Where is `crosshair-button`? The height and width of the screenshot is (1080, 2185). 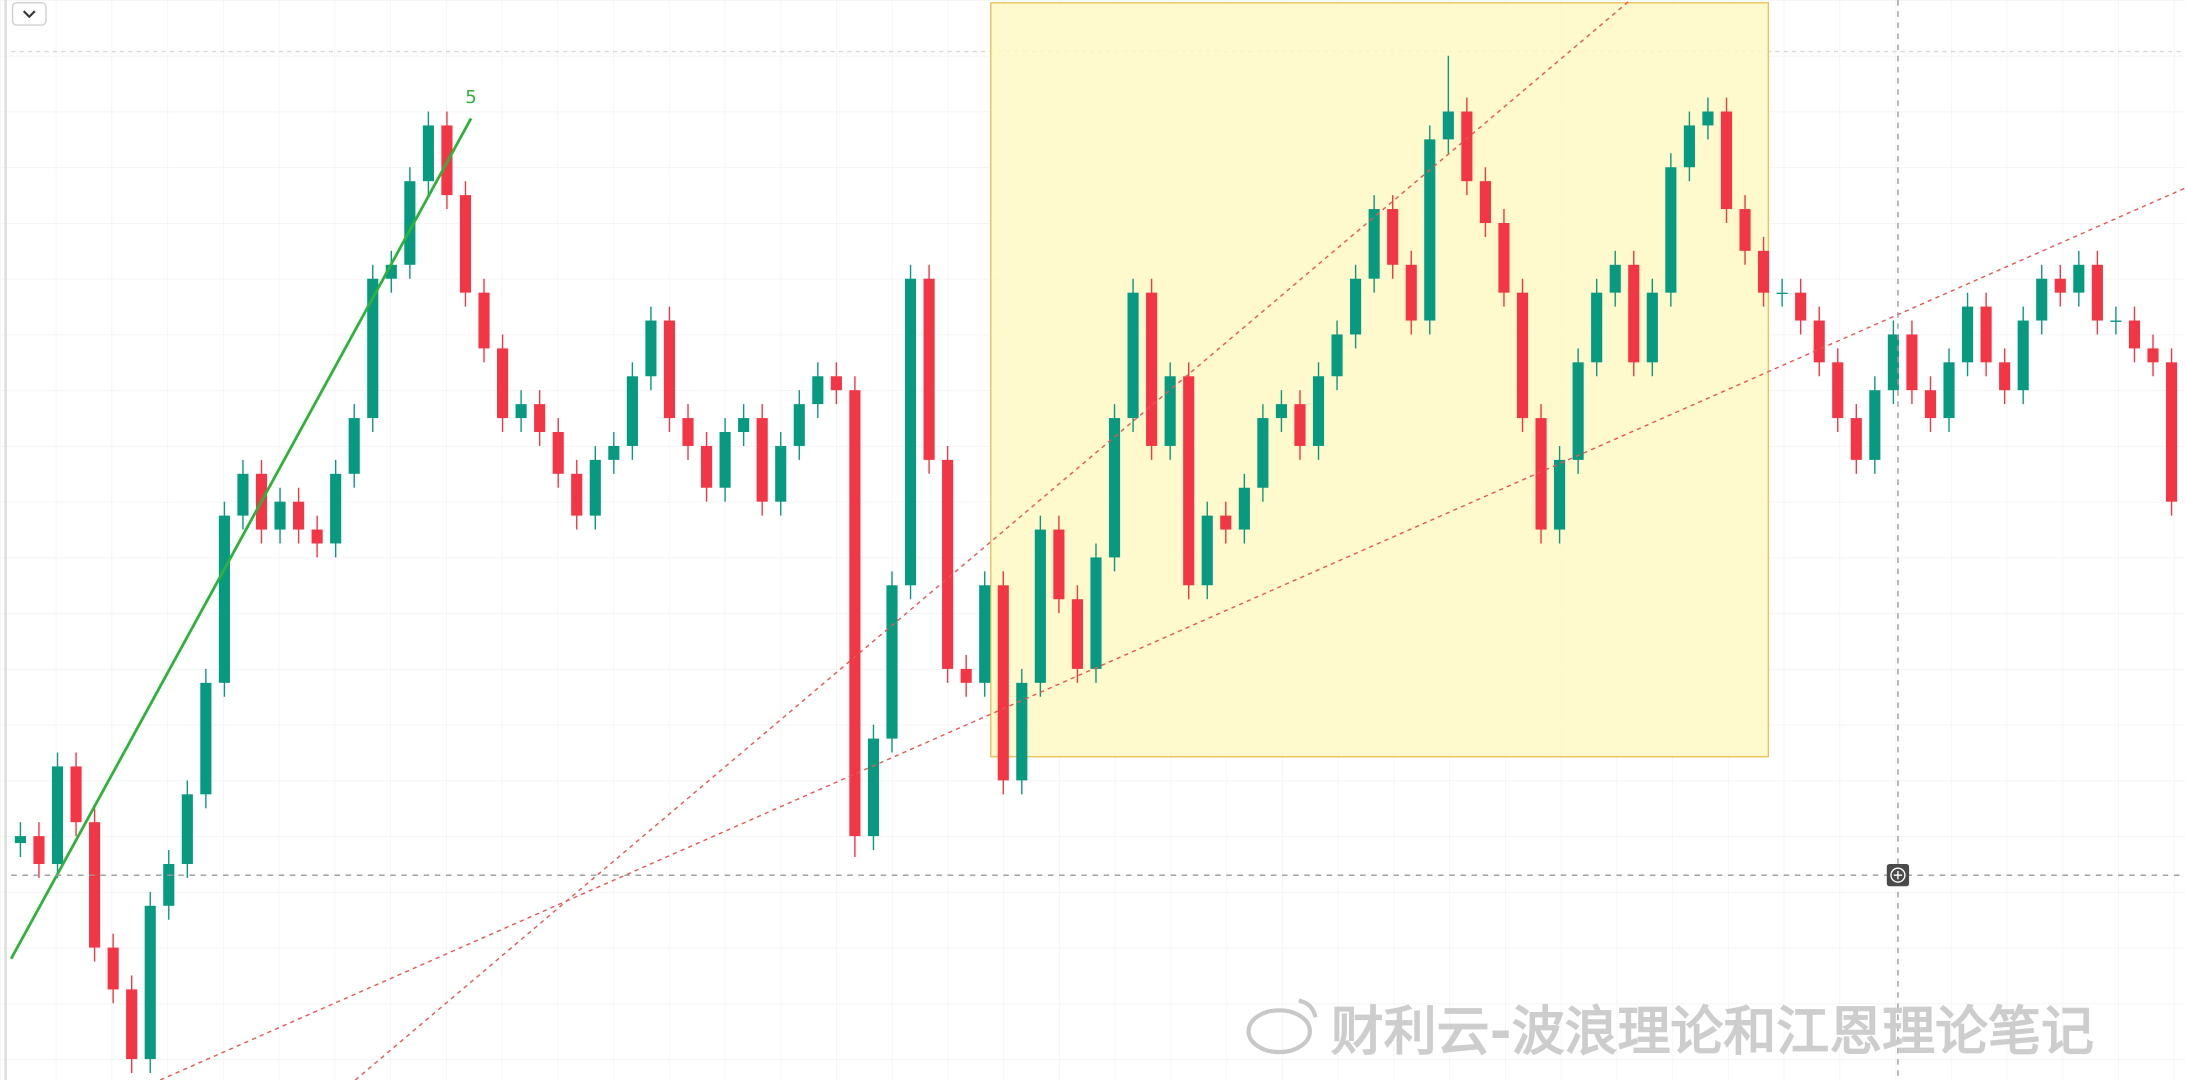 crosshair-button is located at coordinates (1898, 875).